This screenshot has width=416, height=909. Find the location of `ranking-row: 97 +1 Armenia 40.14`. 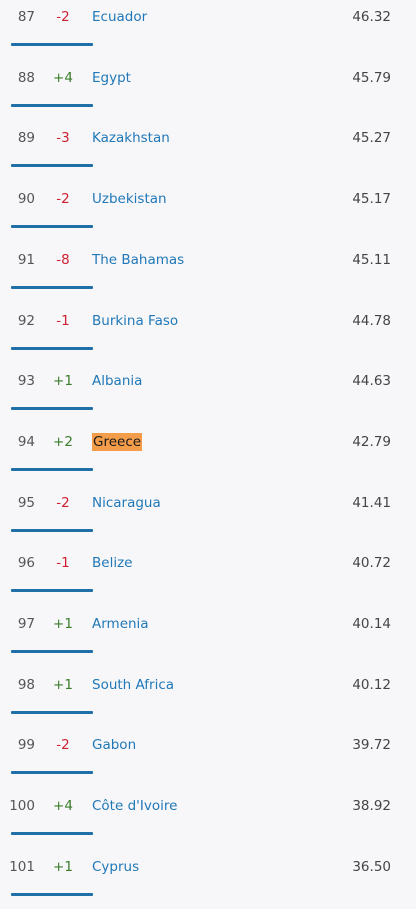

ranking-row: 97 +1 Armenia 40.14 is located at coordinates (208, 635).